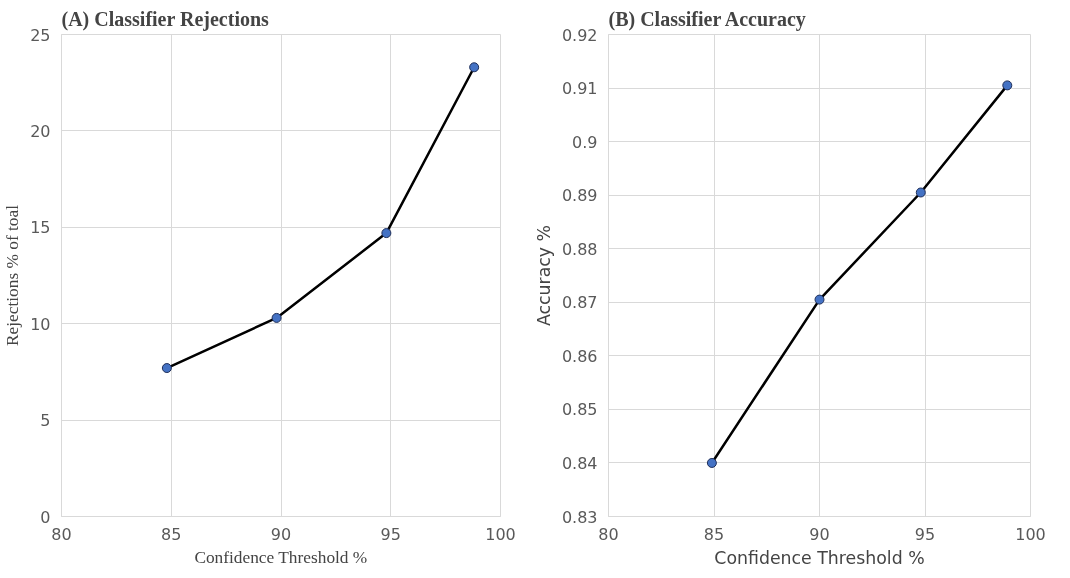 The height and width of the screenshot is (578, 1070). I want to click on y-tick-label: 0.91, so click(579, 89).